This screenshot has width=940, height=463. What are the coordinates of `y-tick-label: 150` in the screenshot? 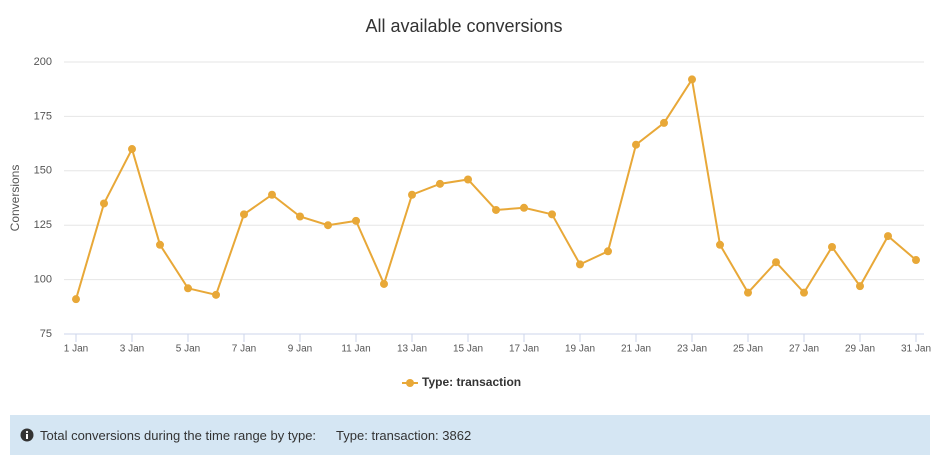 It's located at (43, 171).